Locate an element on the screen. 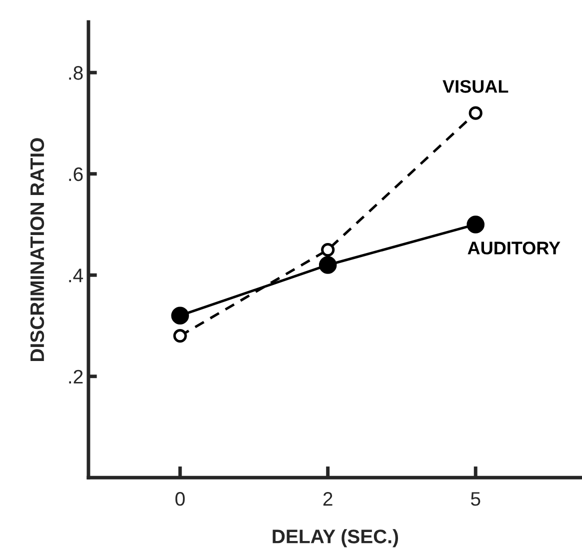 Image resolution: width=582 pixels, height=549 pixels. y-tick-label: .8 is located at coordinates (76, 73).